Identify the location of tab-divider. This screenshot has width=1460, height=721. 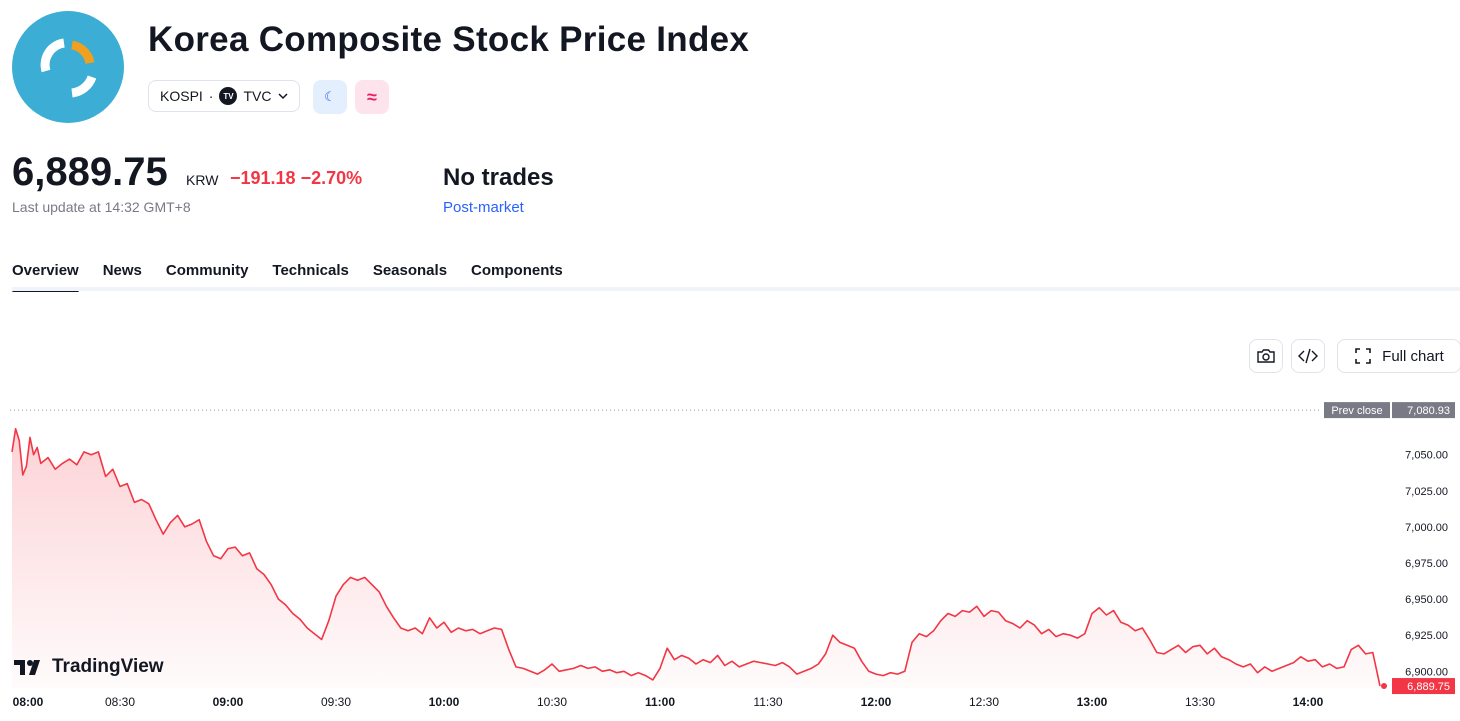
(736, 289).